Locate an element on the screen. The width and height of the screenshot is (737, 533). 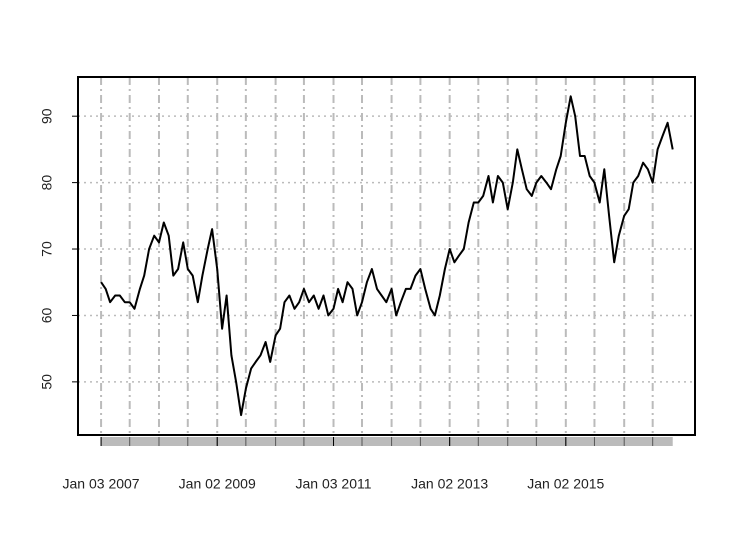
y-tick-label: 70 is located at coordinates (47, 249).